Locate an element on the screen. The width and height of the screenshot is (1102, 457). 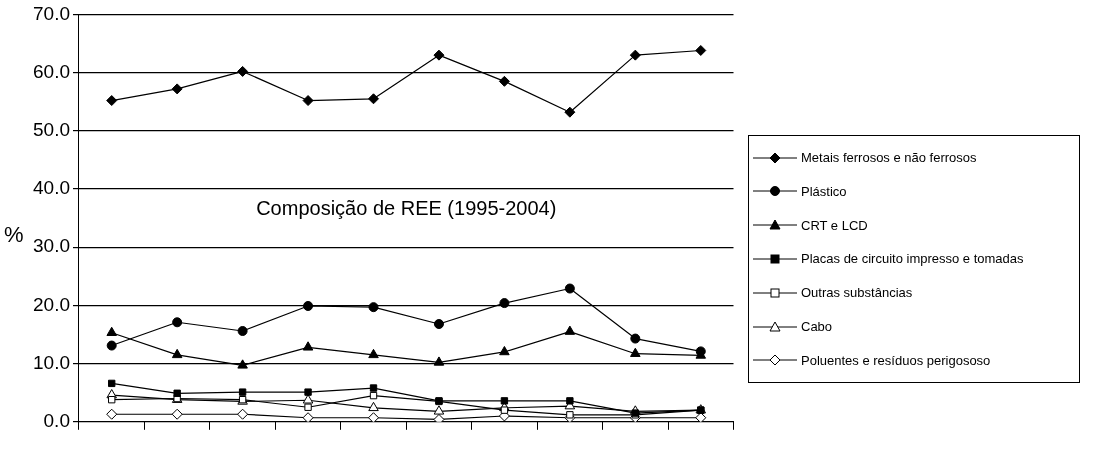
legend-label: Placas de circuito impresso e tomadas is located at coordinates (912, 259).